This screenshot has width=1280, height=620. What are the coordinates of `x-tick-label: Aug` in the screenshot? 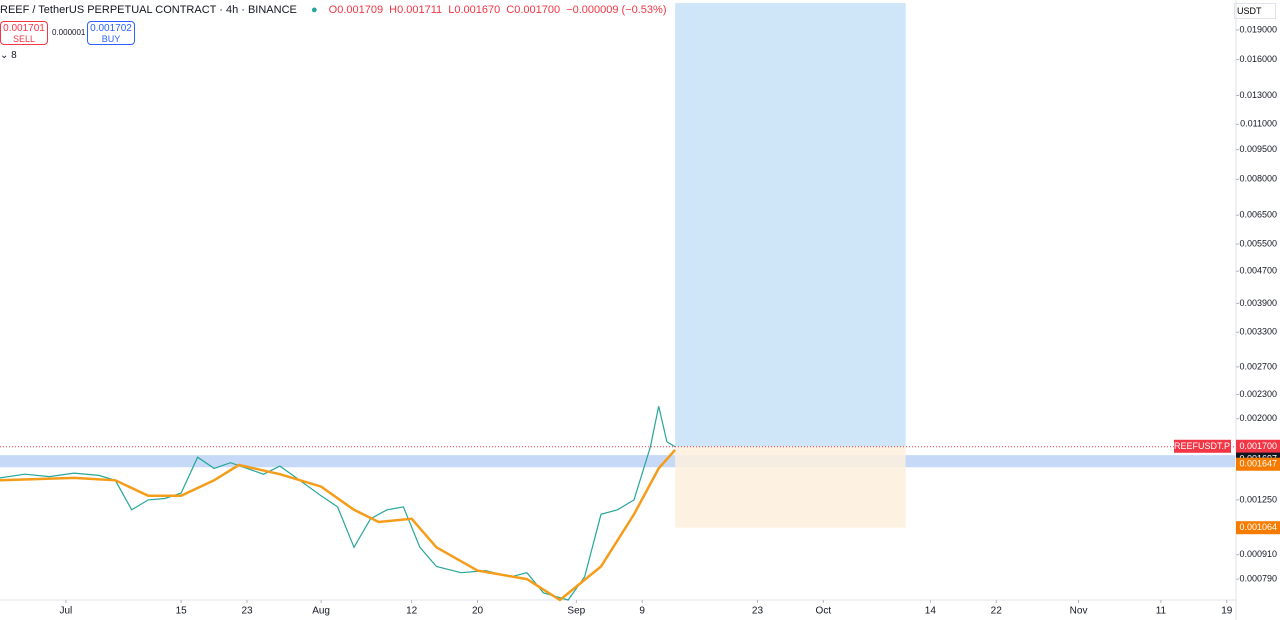 It's located at (321, 611).